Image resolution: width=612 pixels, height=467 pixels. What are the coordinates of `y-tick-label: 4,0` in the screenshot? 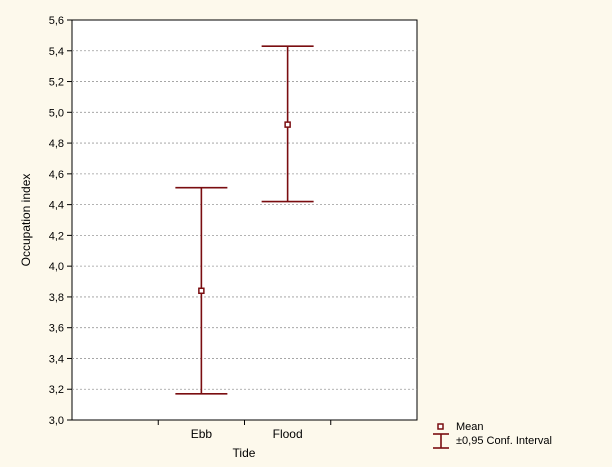 It's located at (56, 267).